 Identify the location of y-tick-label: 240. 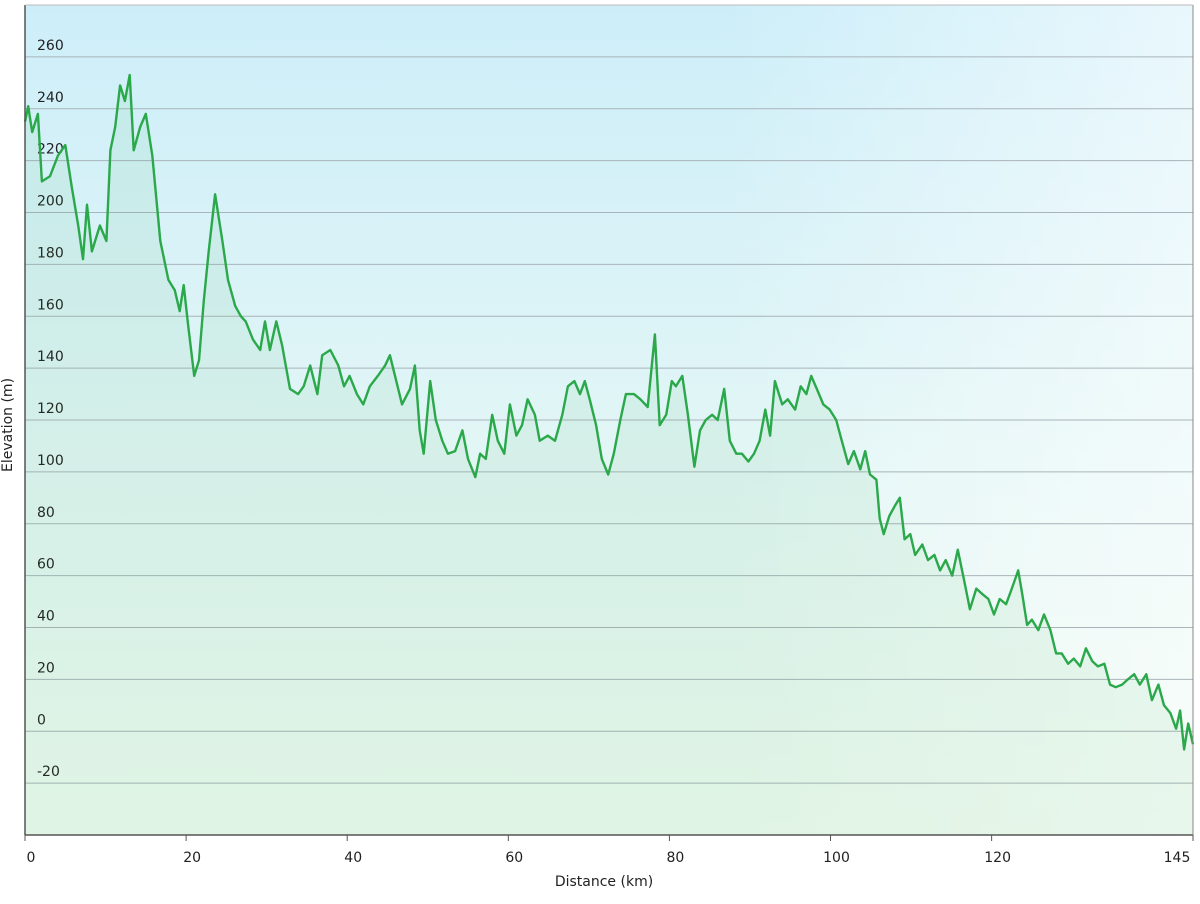
(50, 98).